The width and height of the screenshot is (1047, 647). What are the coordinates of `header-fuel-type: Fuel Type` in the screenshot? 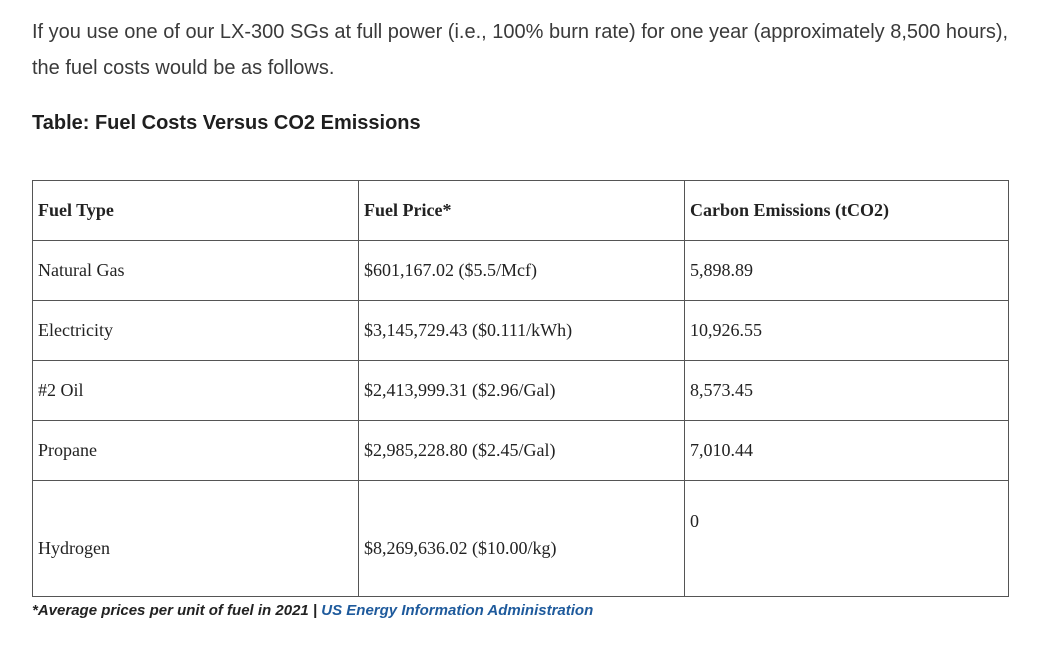 It's located at (195, 210).